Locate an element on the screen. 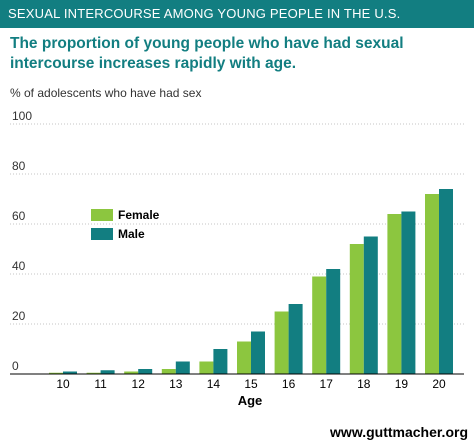  y-axis-label: % of adolescents who have had sex is located at coordinates (106, 93).